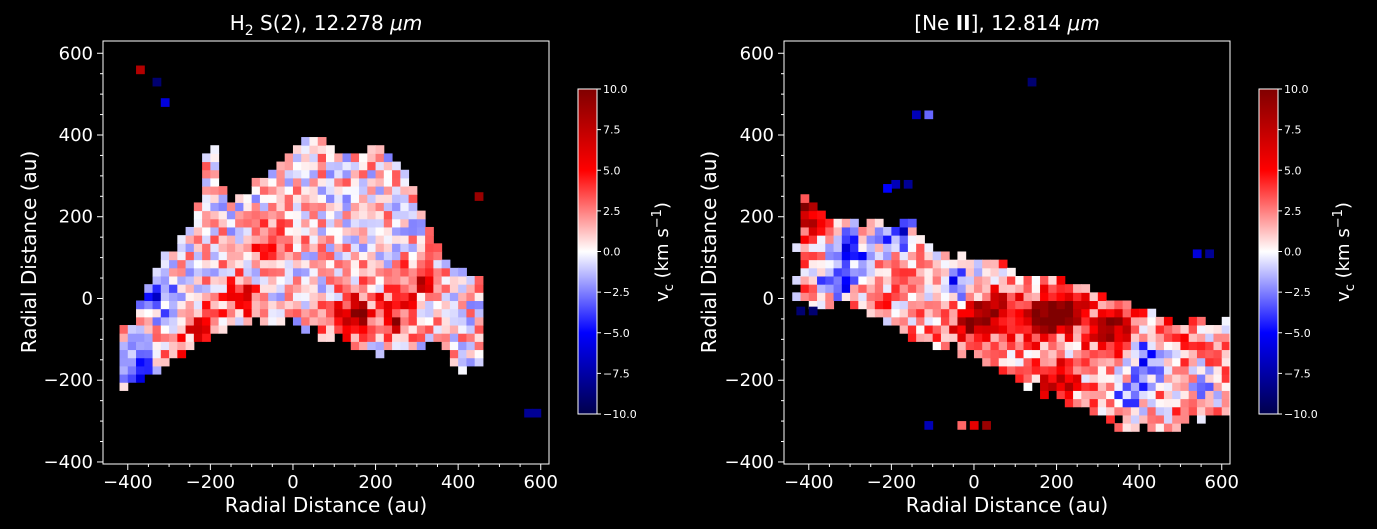 Image resolution: width=1377 pixels, height=529 pixels. Describe the element at coordinates (612, 170) in the screenshot. I see `colorbar-tick-label: 5.0` at that location.